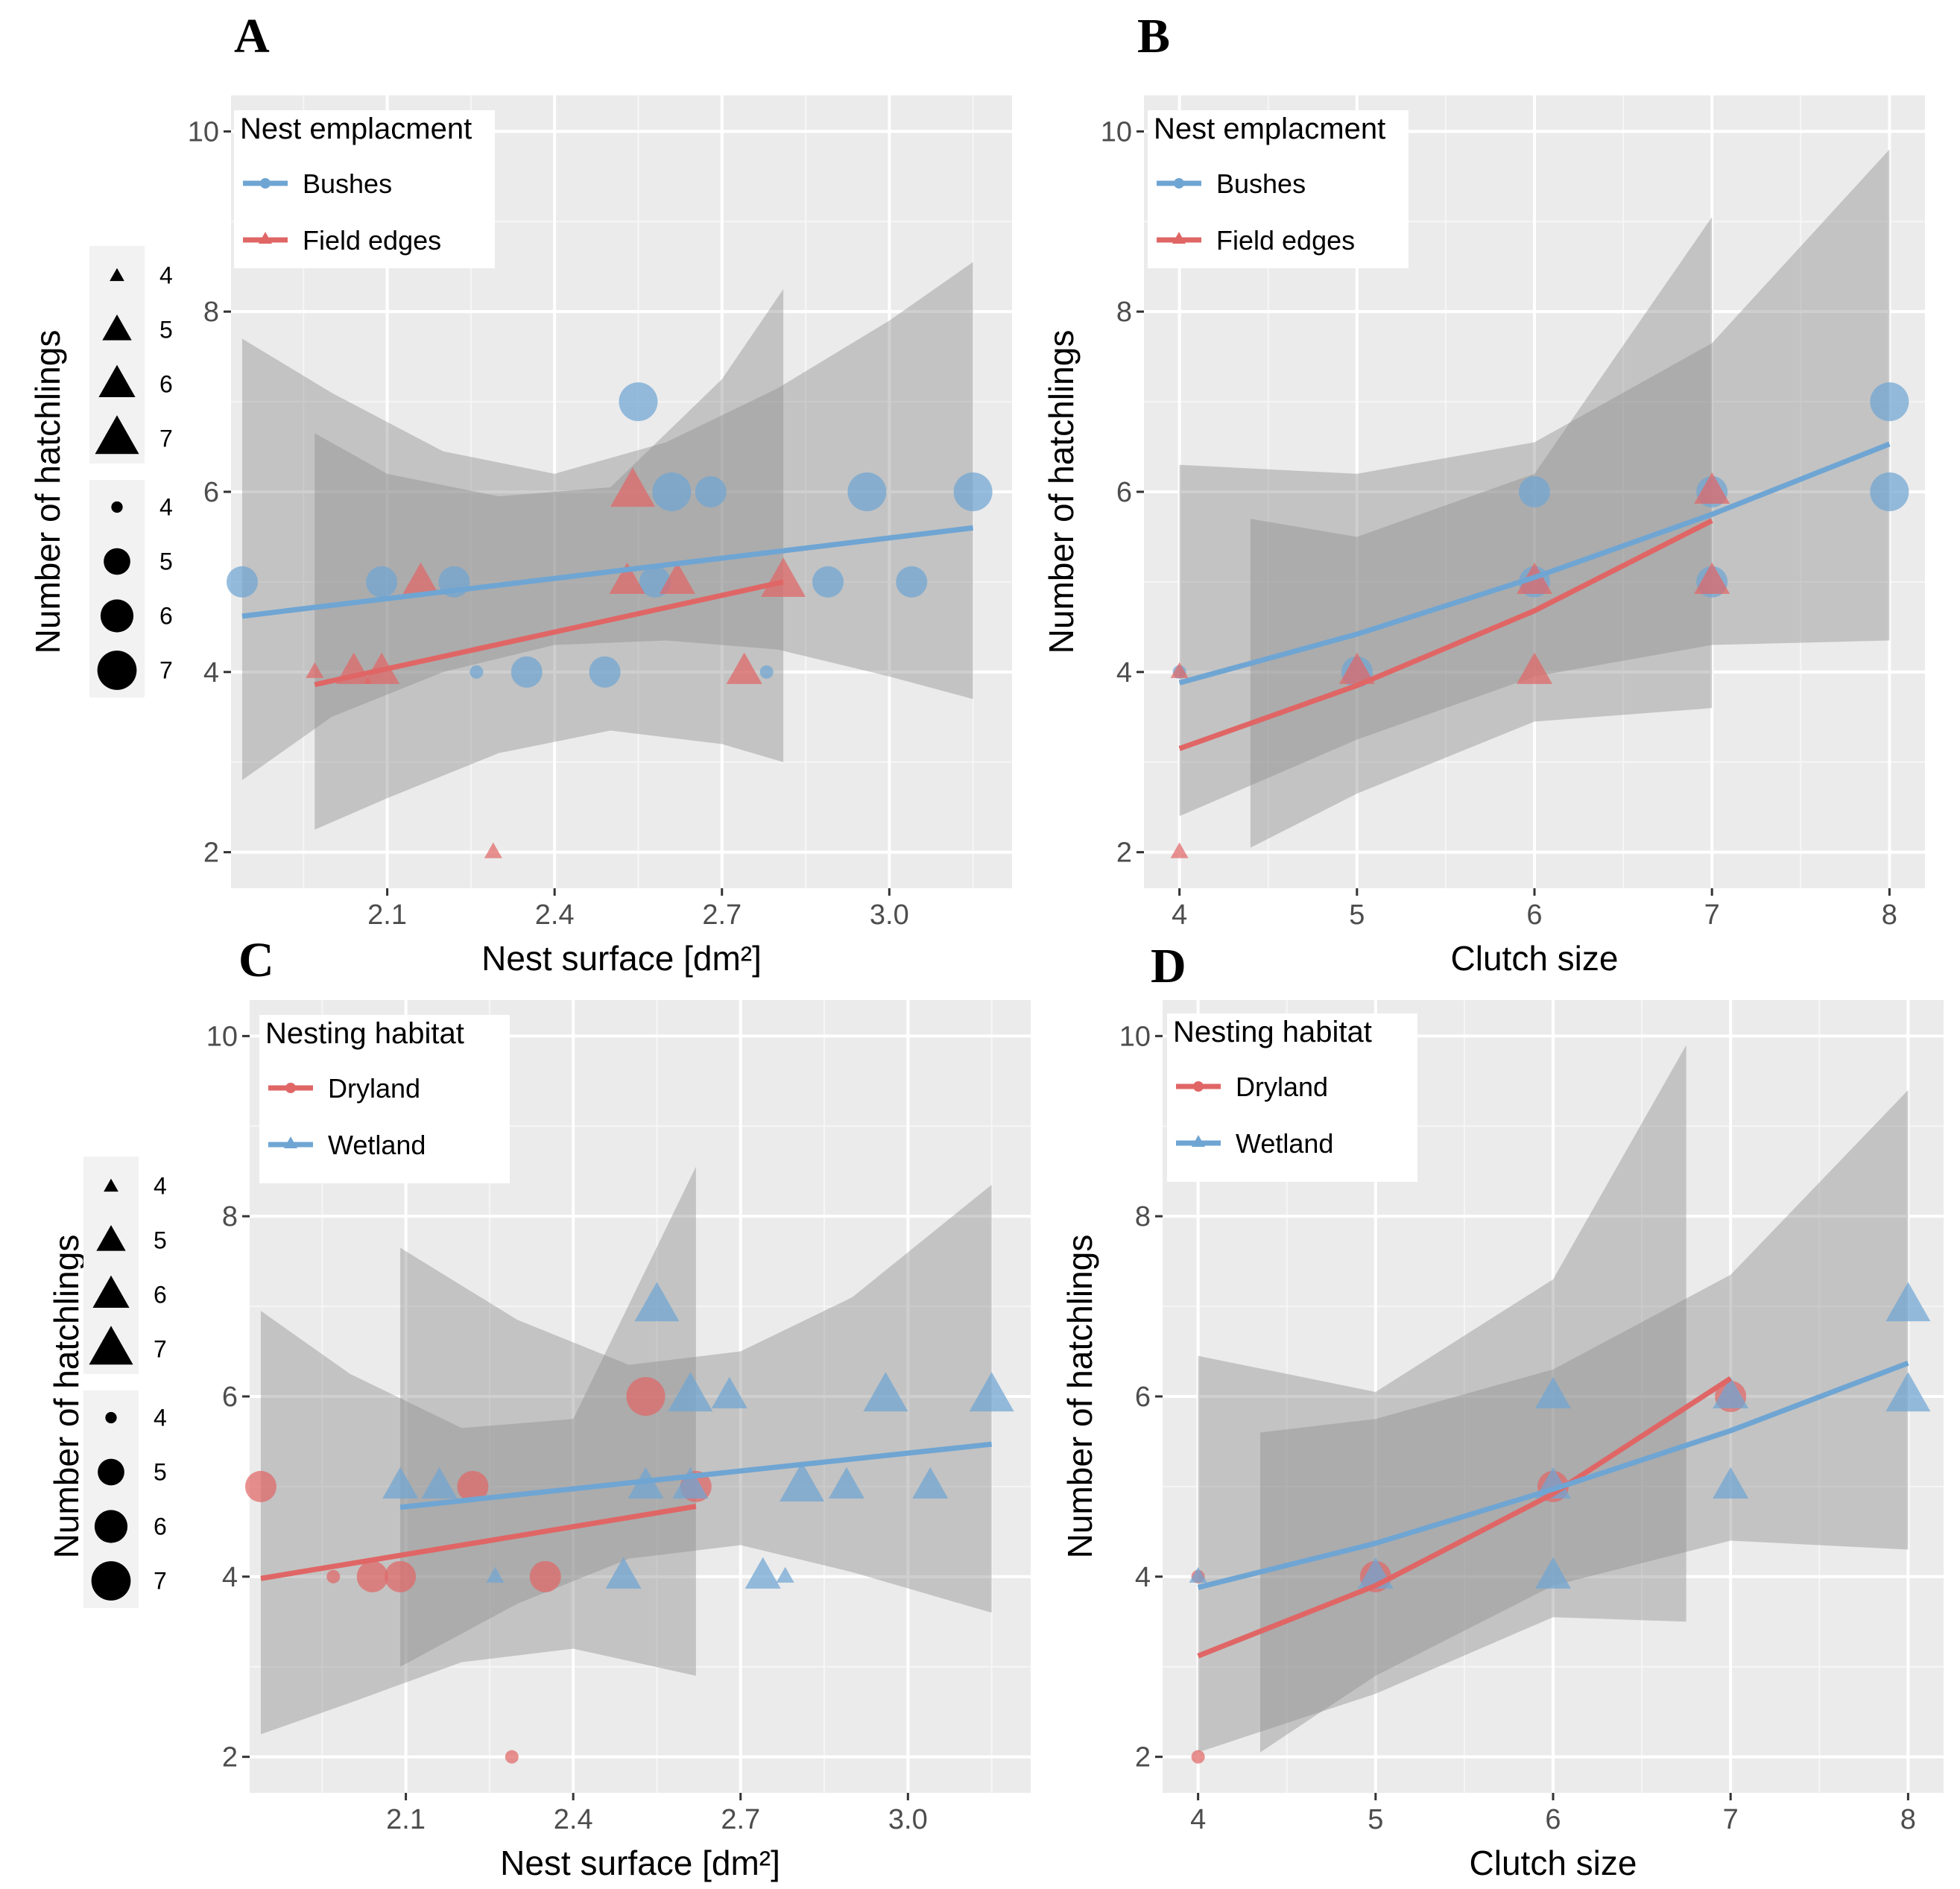 This screenshot has height=1889, width=1960. What do you see at coordinates (1534, 915) in the screenshot?
I see `x-tick-label: 6` at bounding box center [1534, 915].